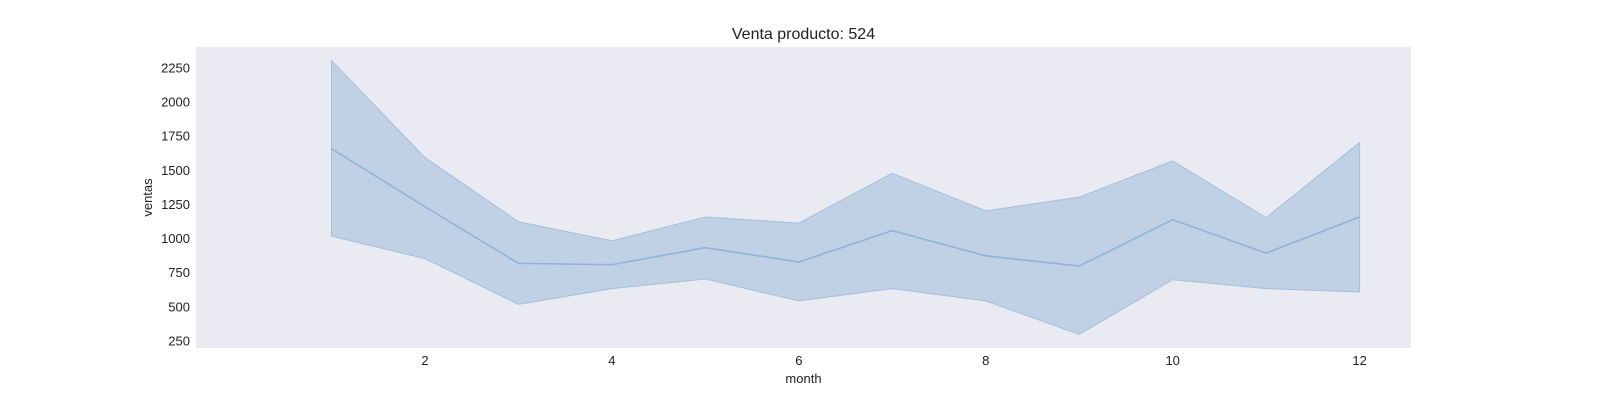  I want to click on y-tick-label: 1500, so click(175, 170).